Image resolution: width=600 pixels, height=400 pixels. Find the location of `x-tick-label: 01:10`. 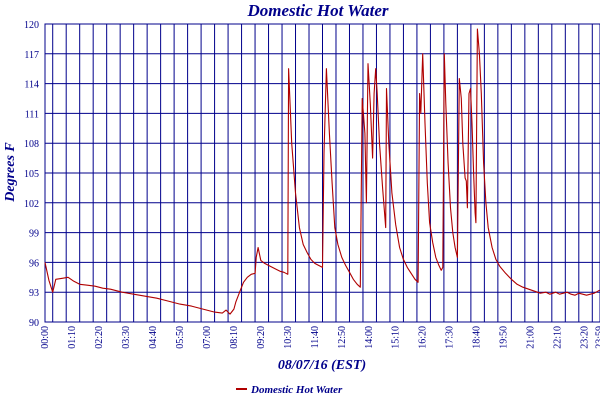

x-tick-label: 01:10 is located at coordinates (72, 337).